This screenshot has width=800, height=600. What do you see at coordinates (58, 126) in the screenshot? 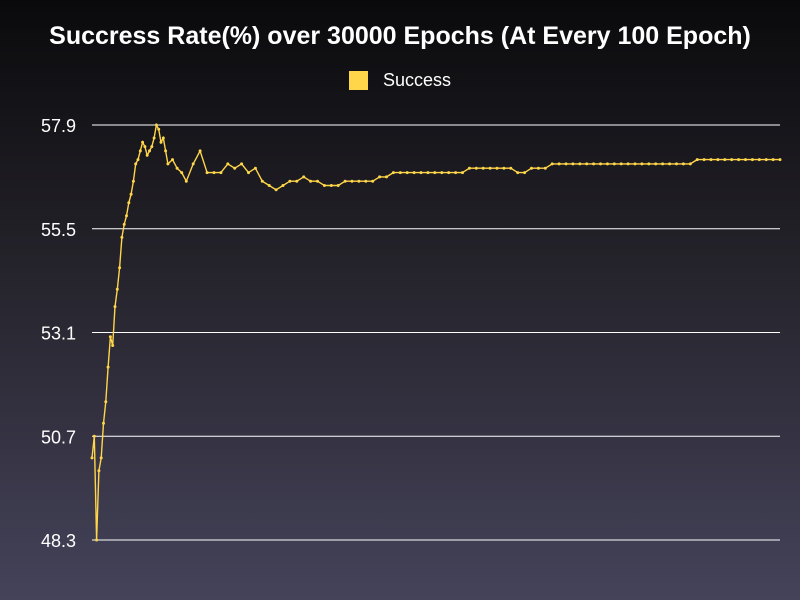
I see `y-tick-label-0: 57.9` at bounding box center [58, 126].